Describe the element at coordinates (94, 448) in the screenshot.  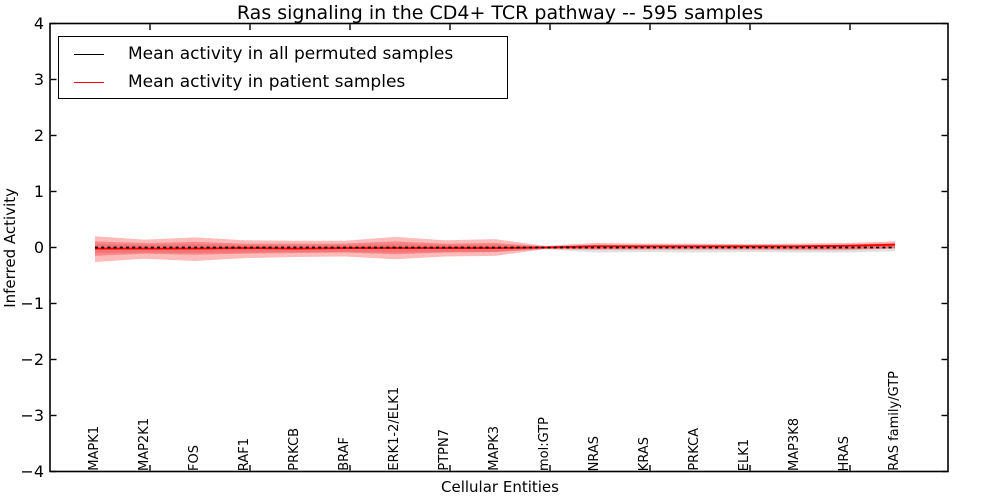
I see `x-tick-label: MAPK1` at that location.